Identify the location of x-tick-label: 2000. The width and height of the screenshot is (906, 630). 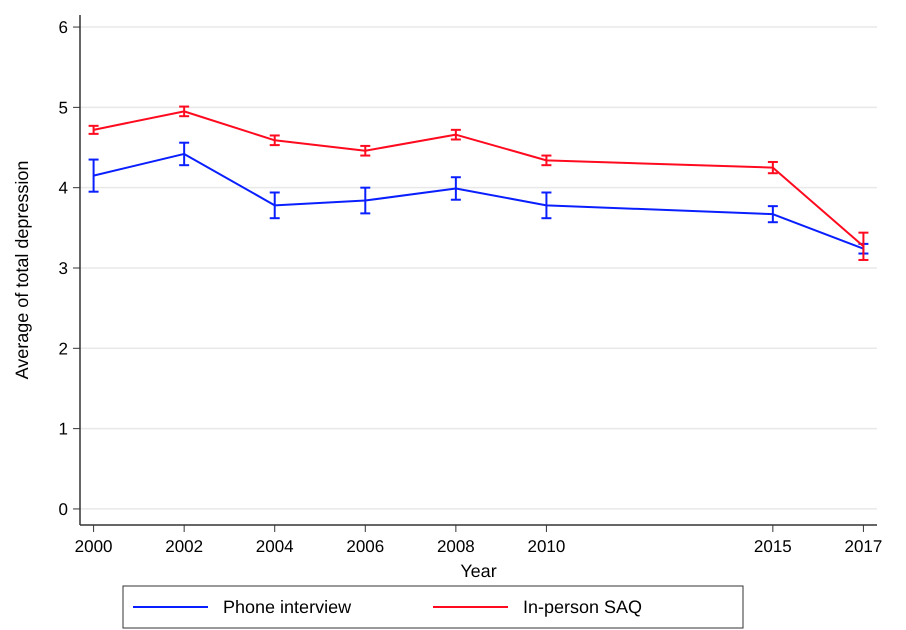
(93, 546).